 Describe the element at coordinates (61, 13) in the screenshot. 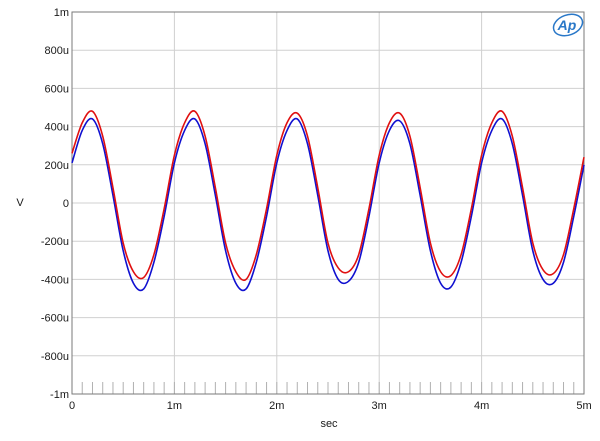

I see `y-tick-label: 1m` at that location.